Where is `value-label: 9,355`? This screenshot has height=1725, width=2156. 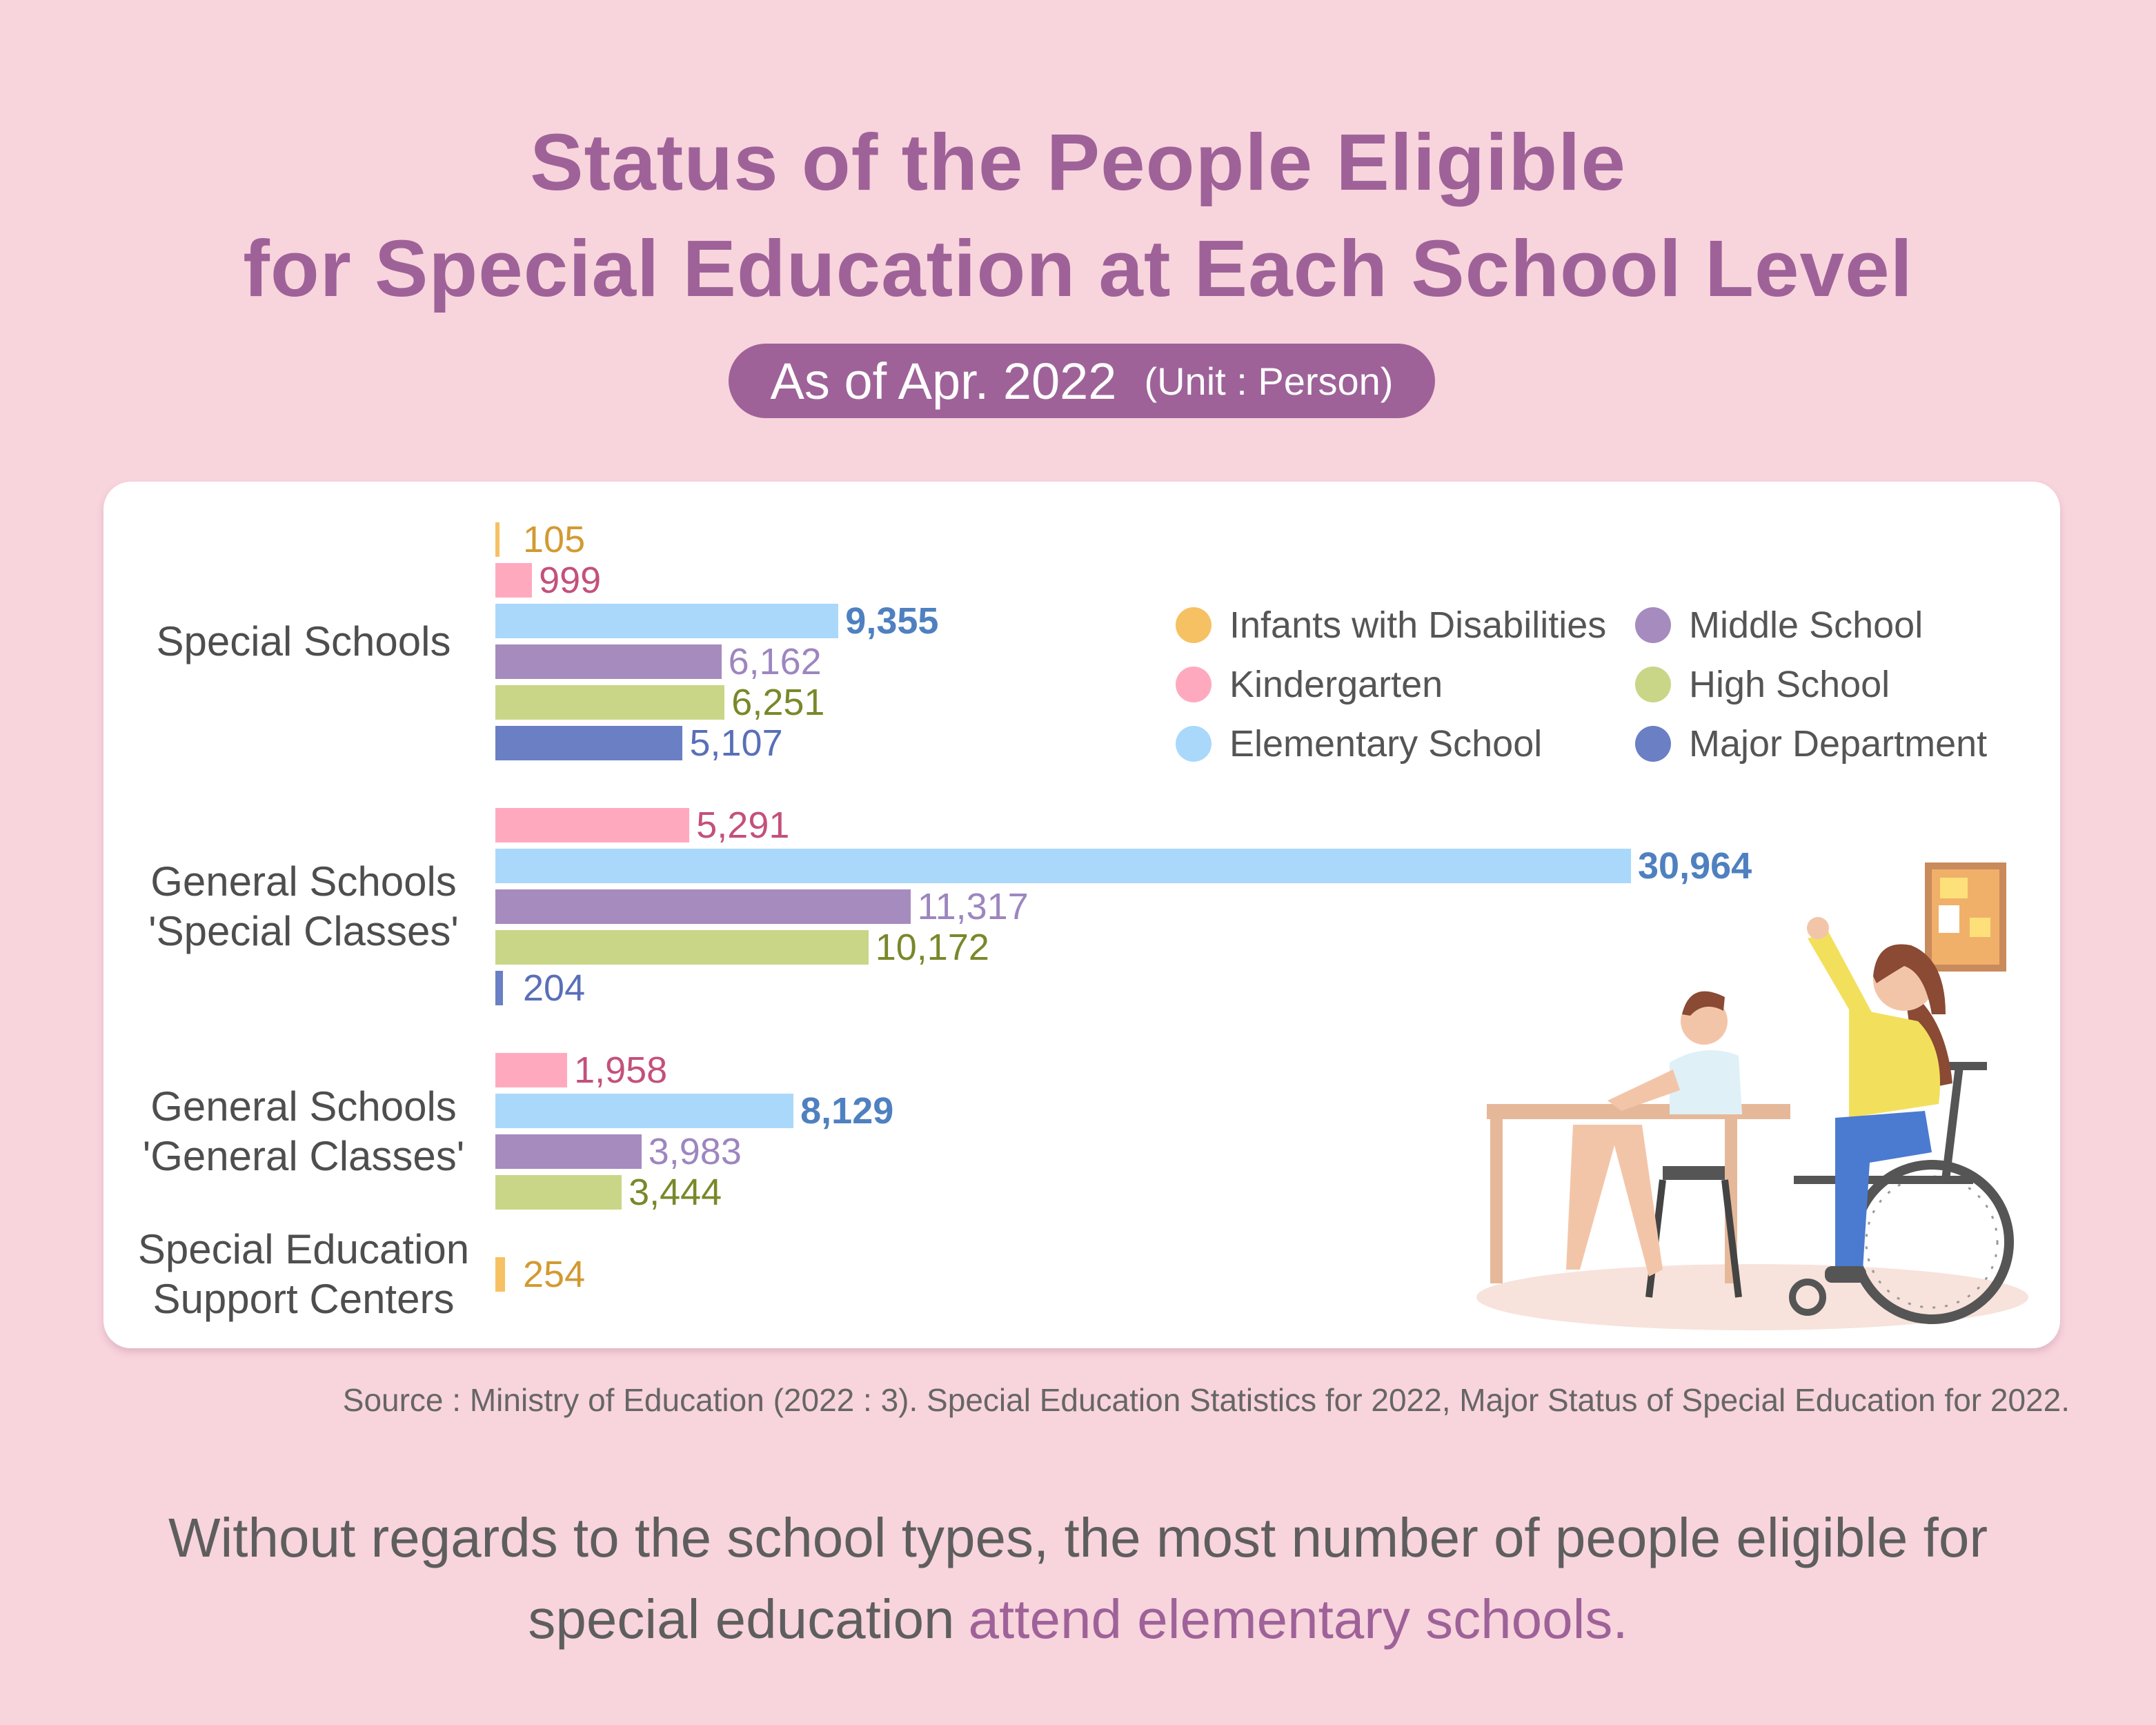 value-label: 9,355 is located at coordinates (892, 621).